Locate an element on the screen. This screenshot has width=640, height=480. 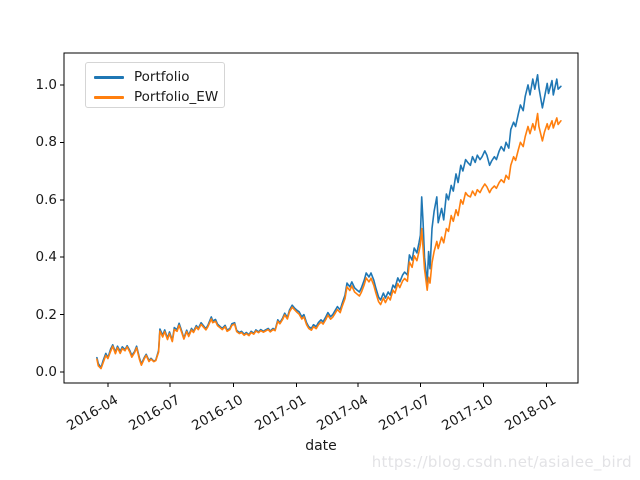
legend: Portfolio Portfolio_EW is located at coordinates (155, 85).